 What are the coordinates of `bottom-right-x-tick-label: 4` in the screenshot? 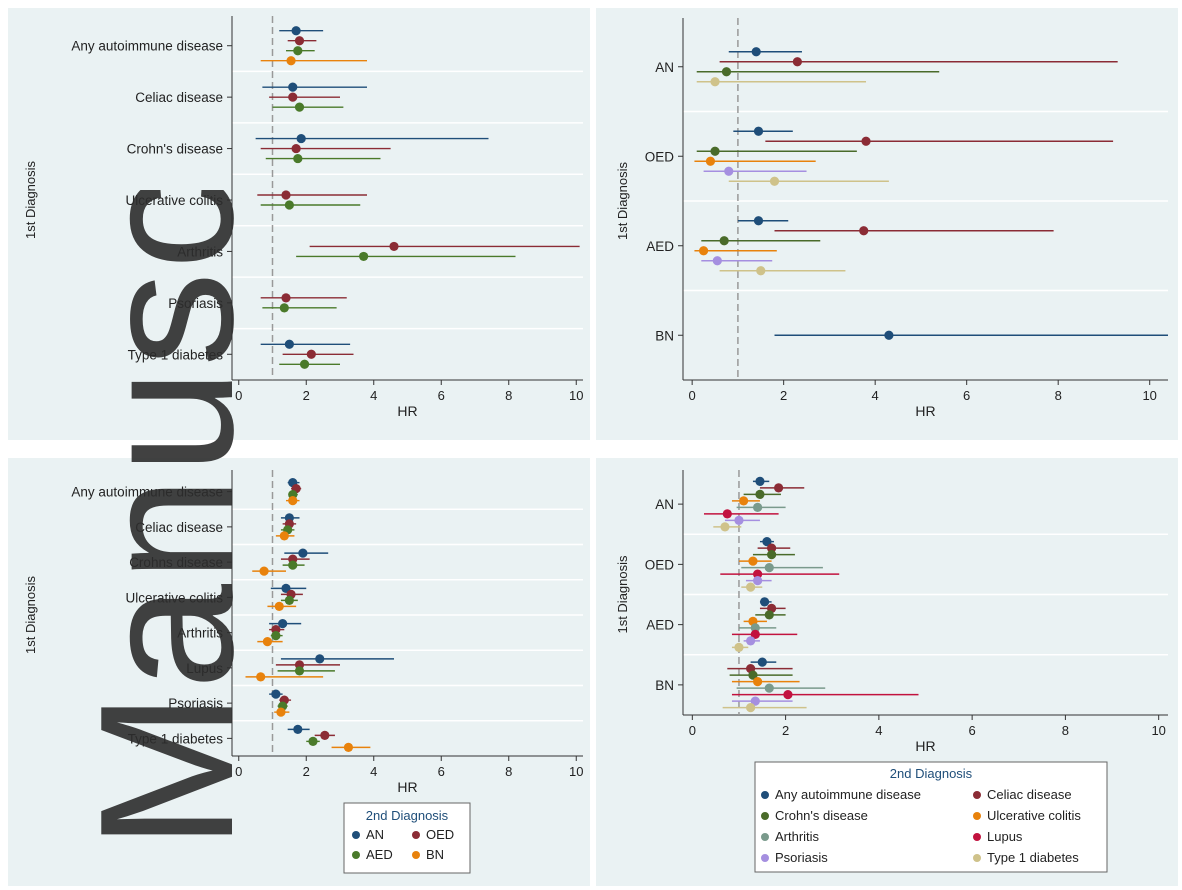 It's located at (878, 730).